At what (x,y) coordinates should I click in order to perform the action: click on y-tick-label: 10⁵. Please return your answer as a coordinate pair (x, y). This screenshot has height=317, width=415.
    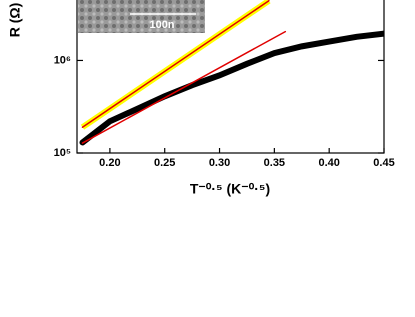
    Looking at the image, I should click on (62, 153).